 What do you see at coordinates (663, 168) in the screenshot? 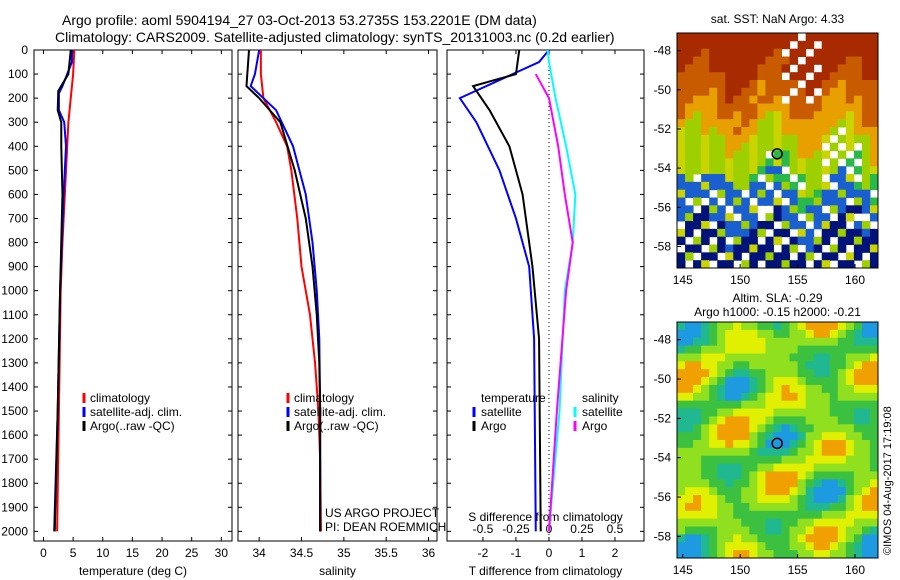
I see `lat-tick-label: -54` at bounding box center [663, 168].